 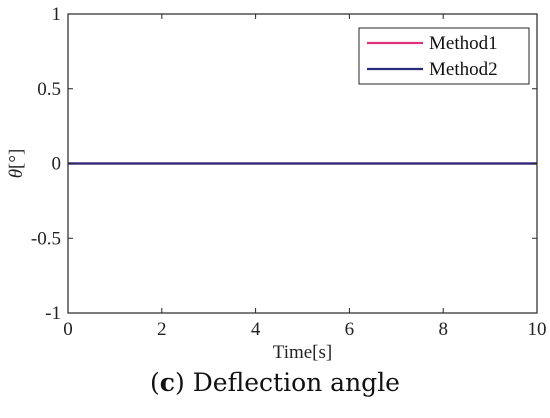 I want to click on y-tick-label: -0.5, so click(x=46, y=238).